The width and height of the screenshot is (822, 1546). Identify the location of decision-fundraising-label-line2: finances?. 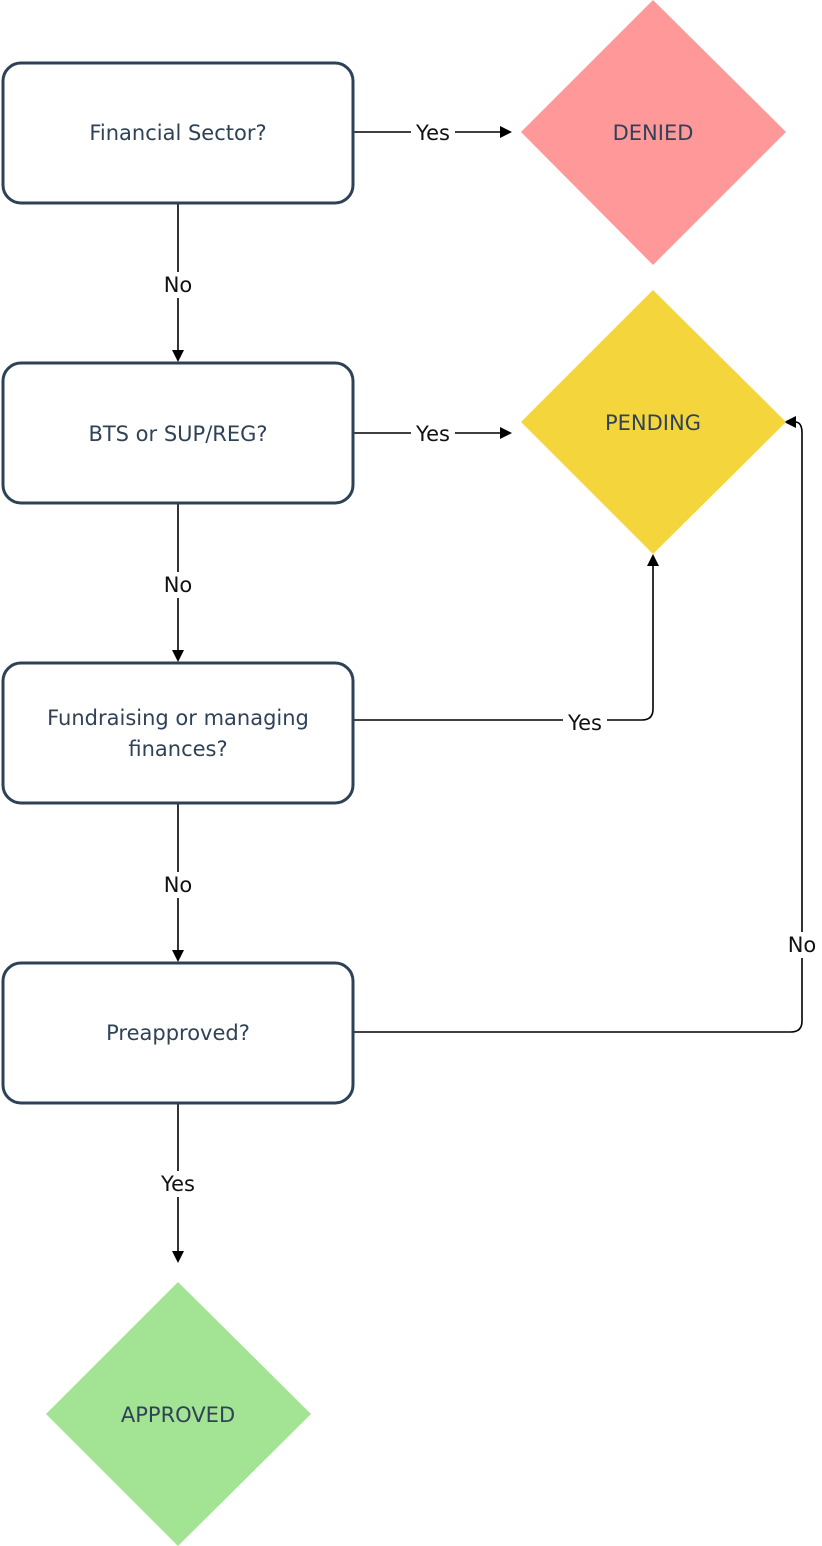
(177, 749).